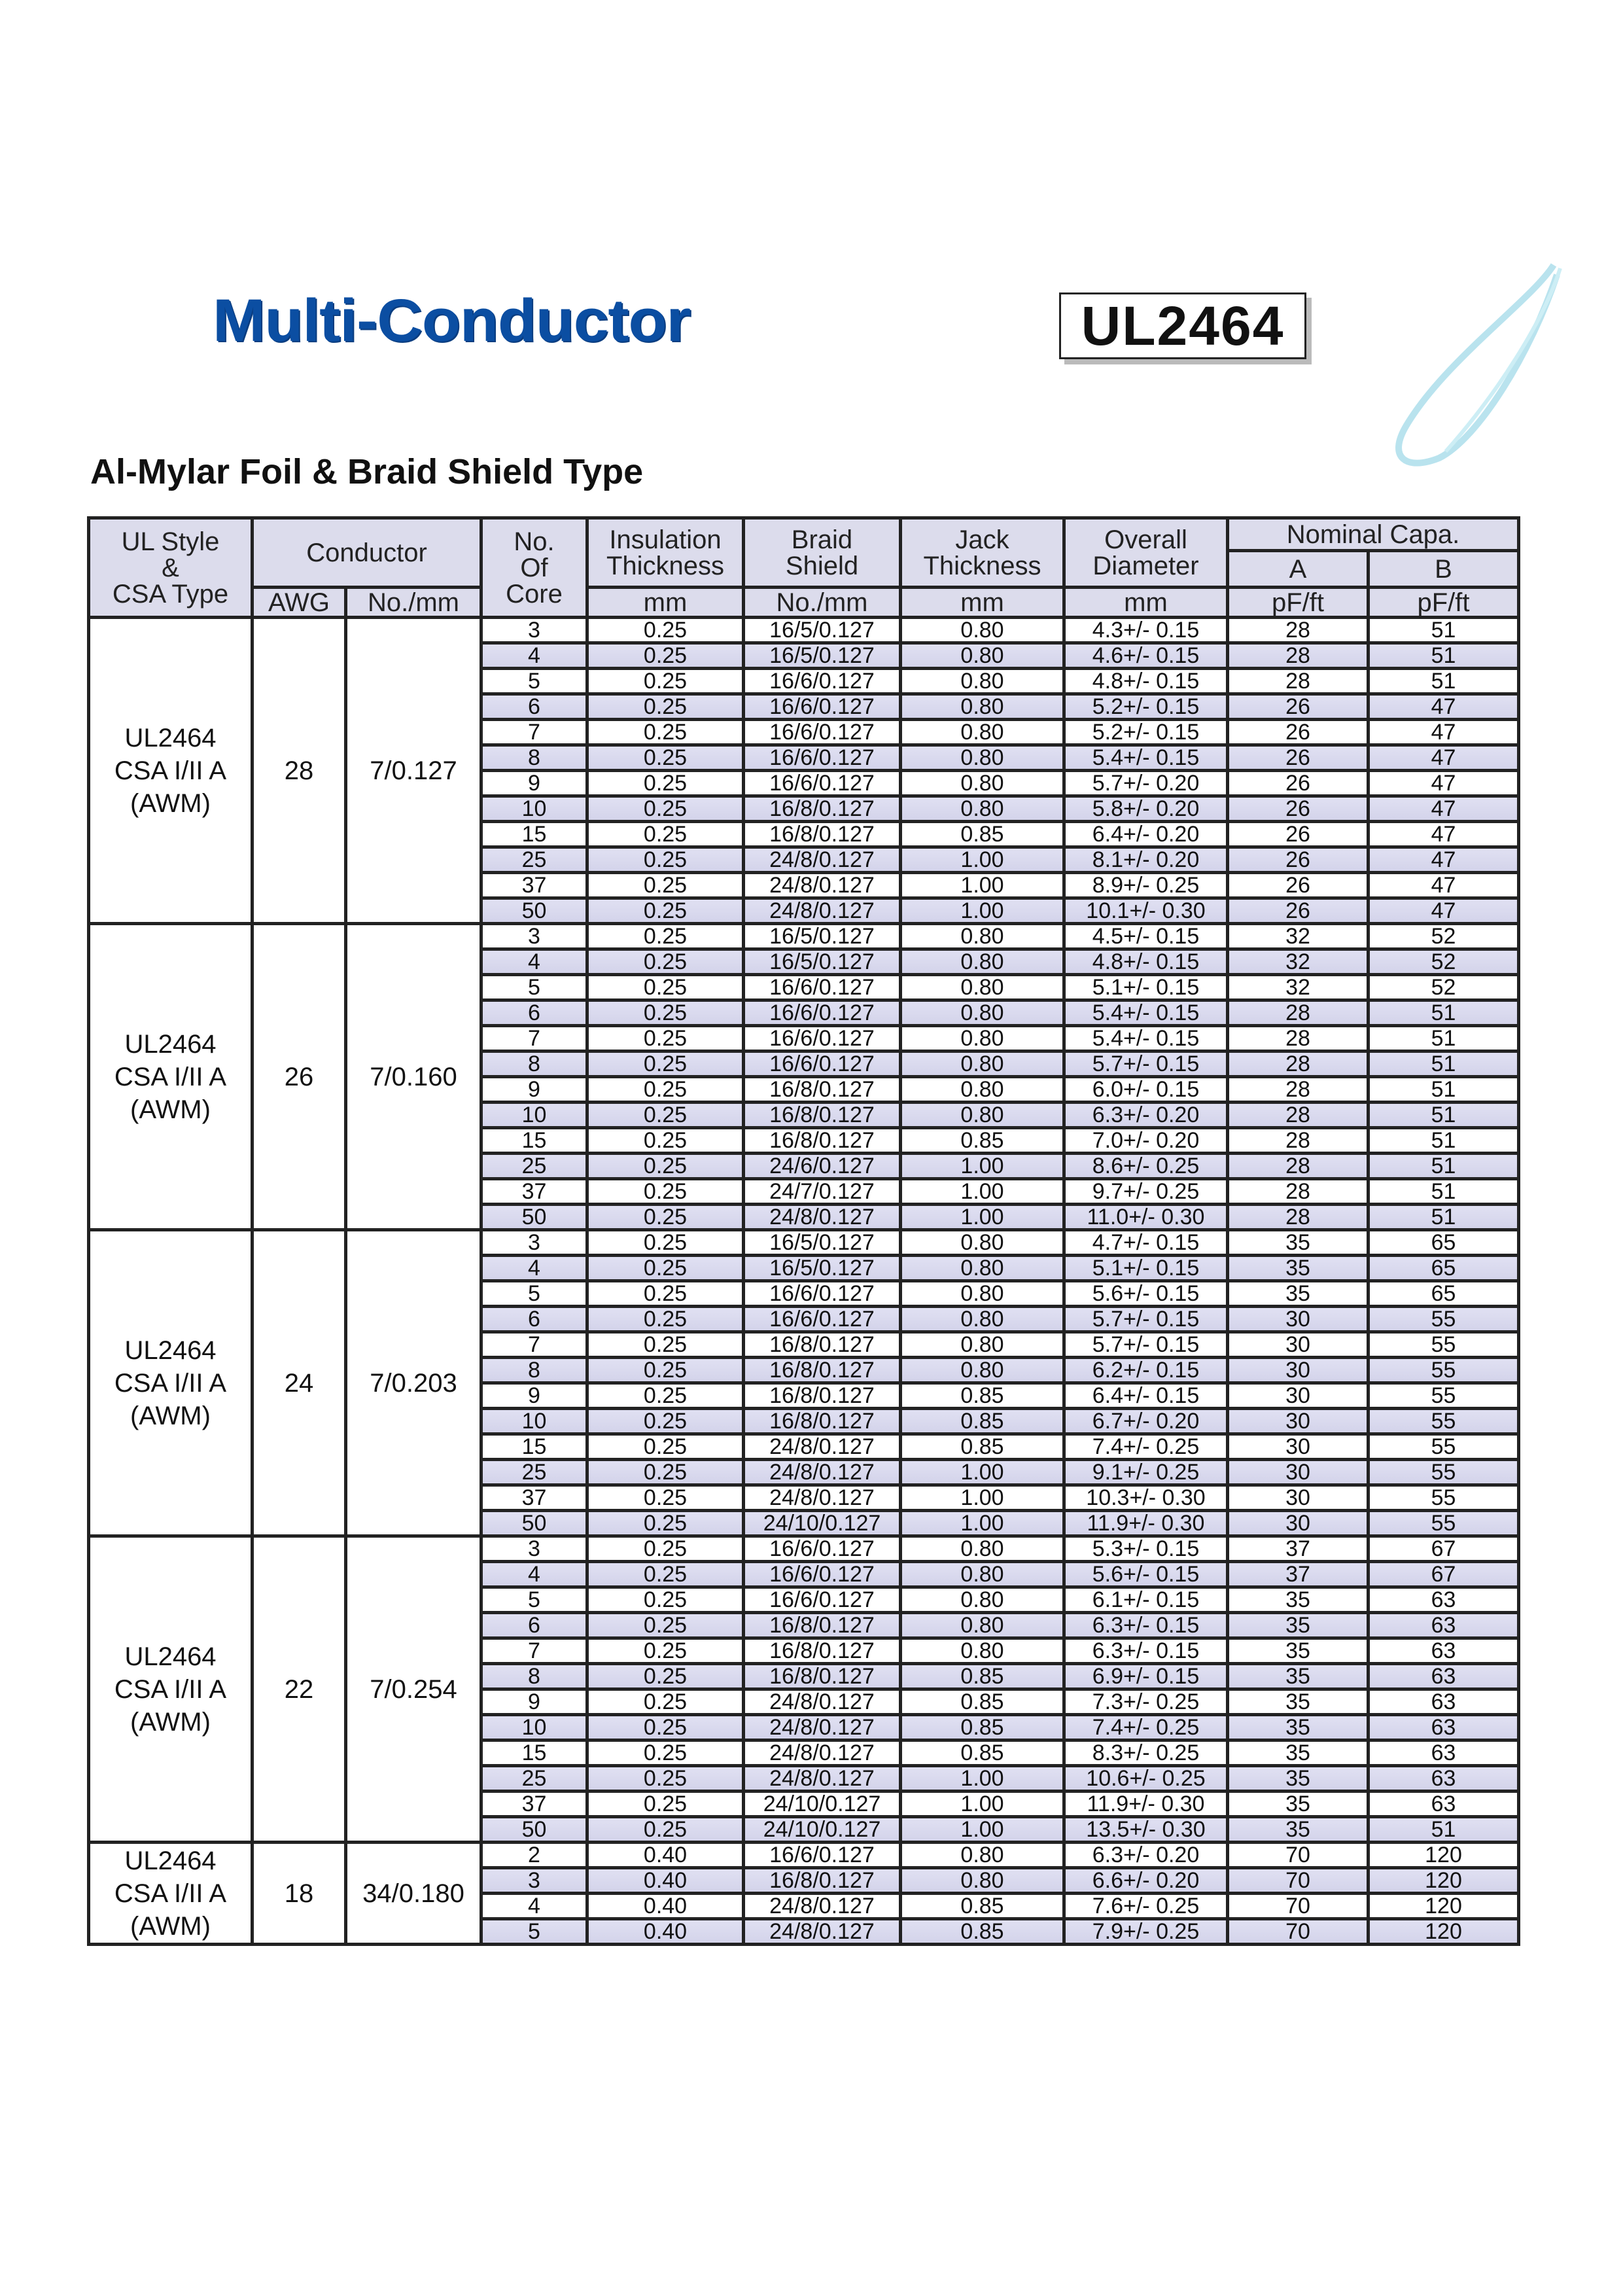  Describe the element at coordinates (1444, 987) in the screenshot. I see `capa-b-cell: 52` at that location.